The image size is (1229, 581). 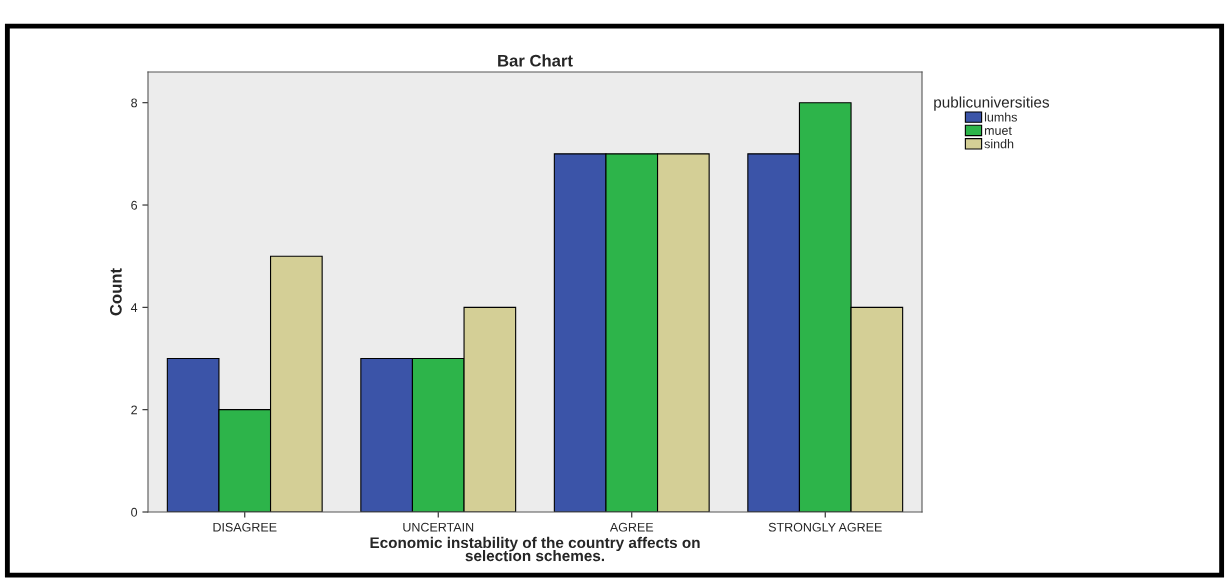 I want to click on legend-label: lumhs, so click(x=1001, y=117).